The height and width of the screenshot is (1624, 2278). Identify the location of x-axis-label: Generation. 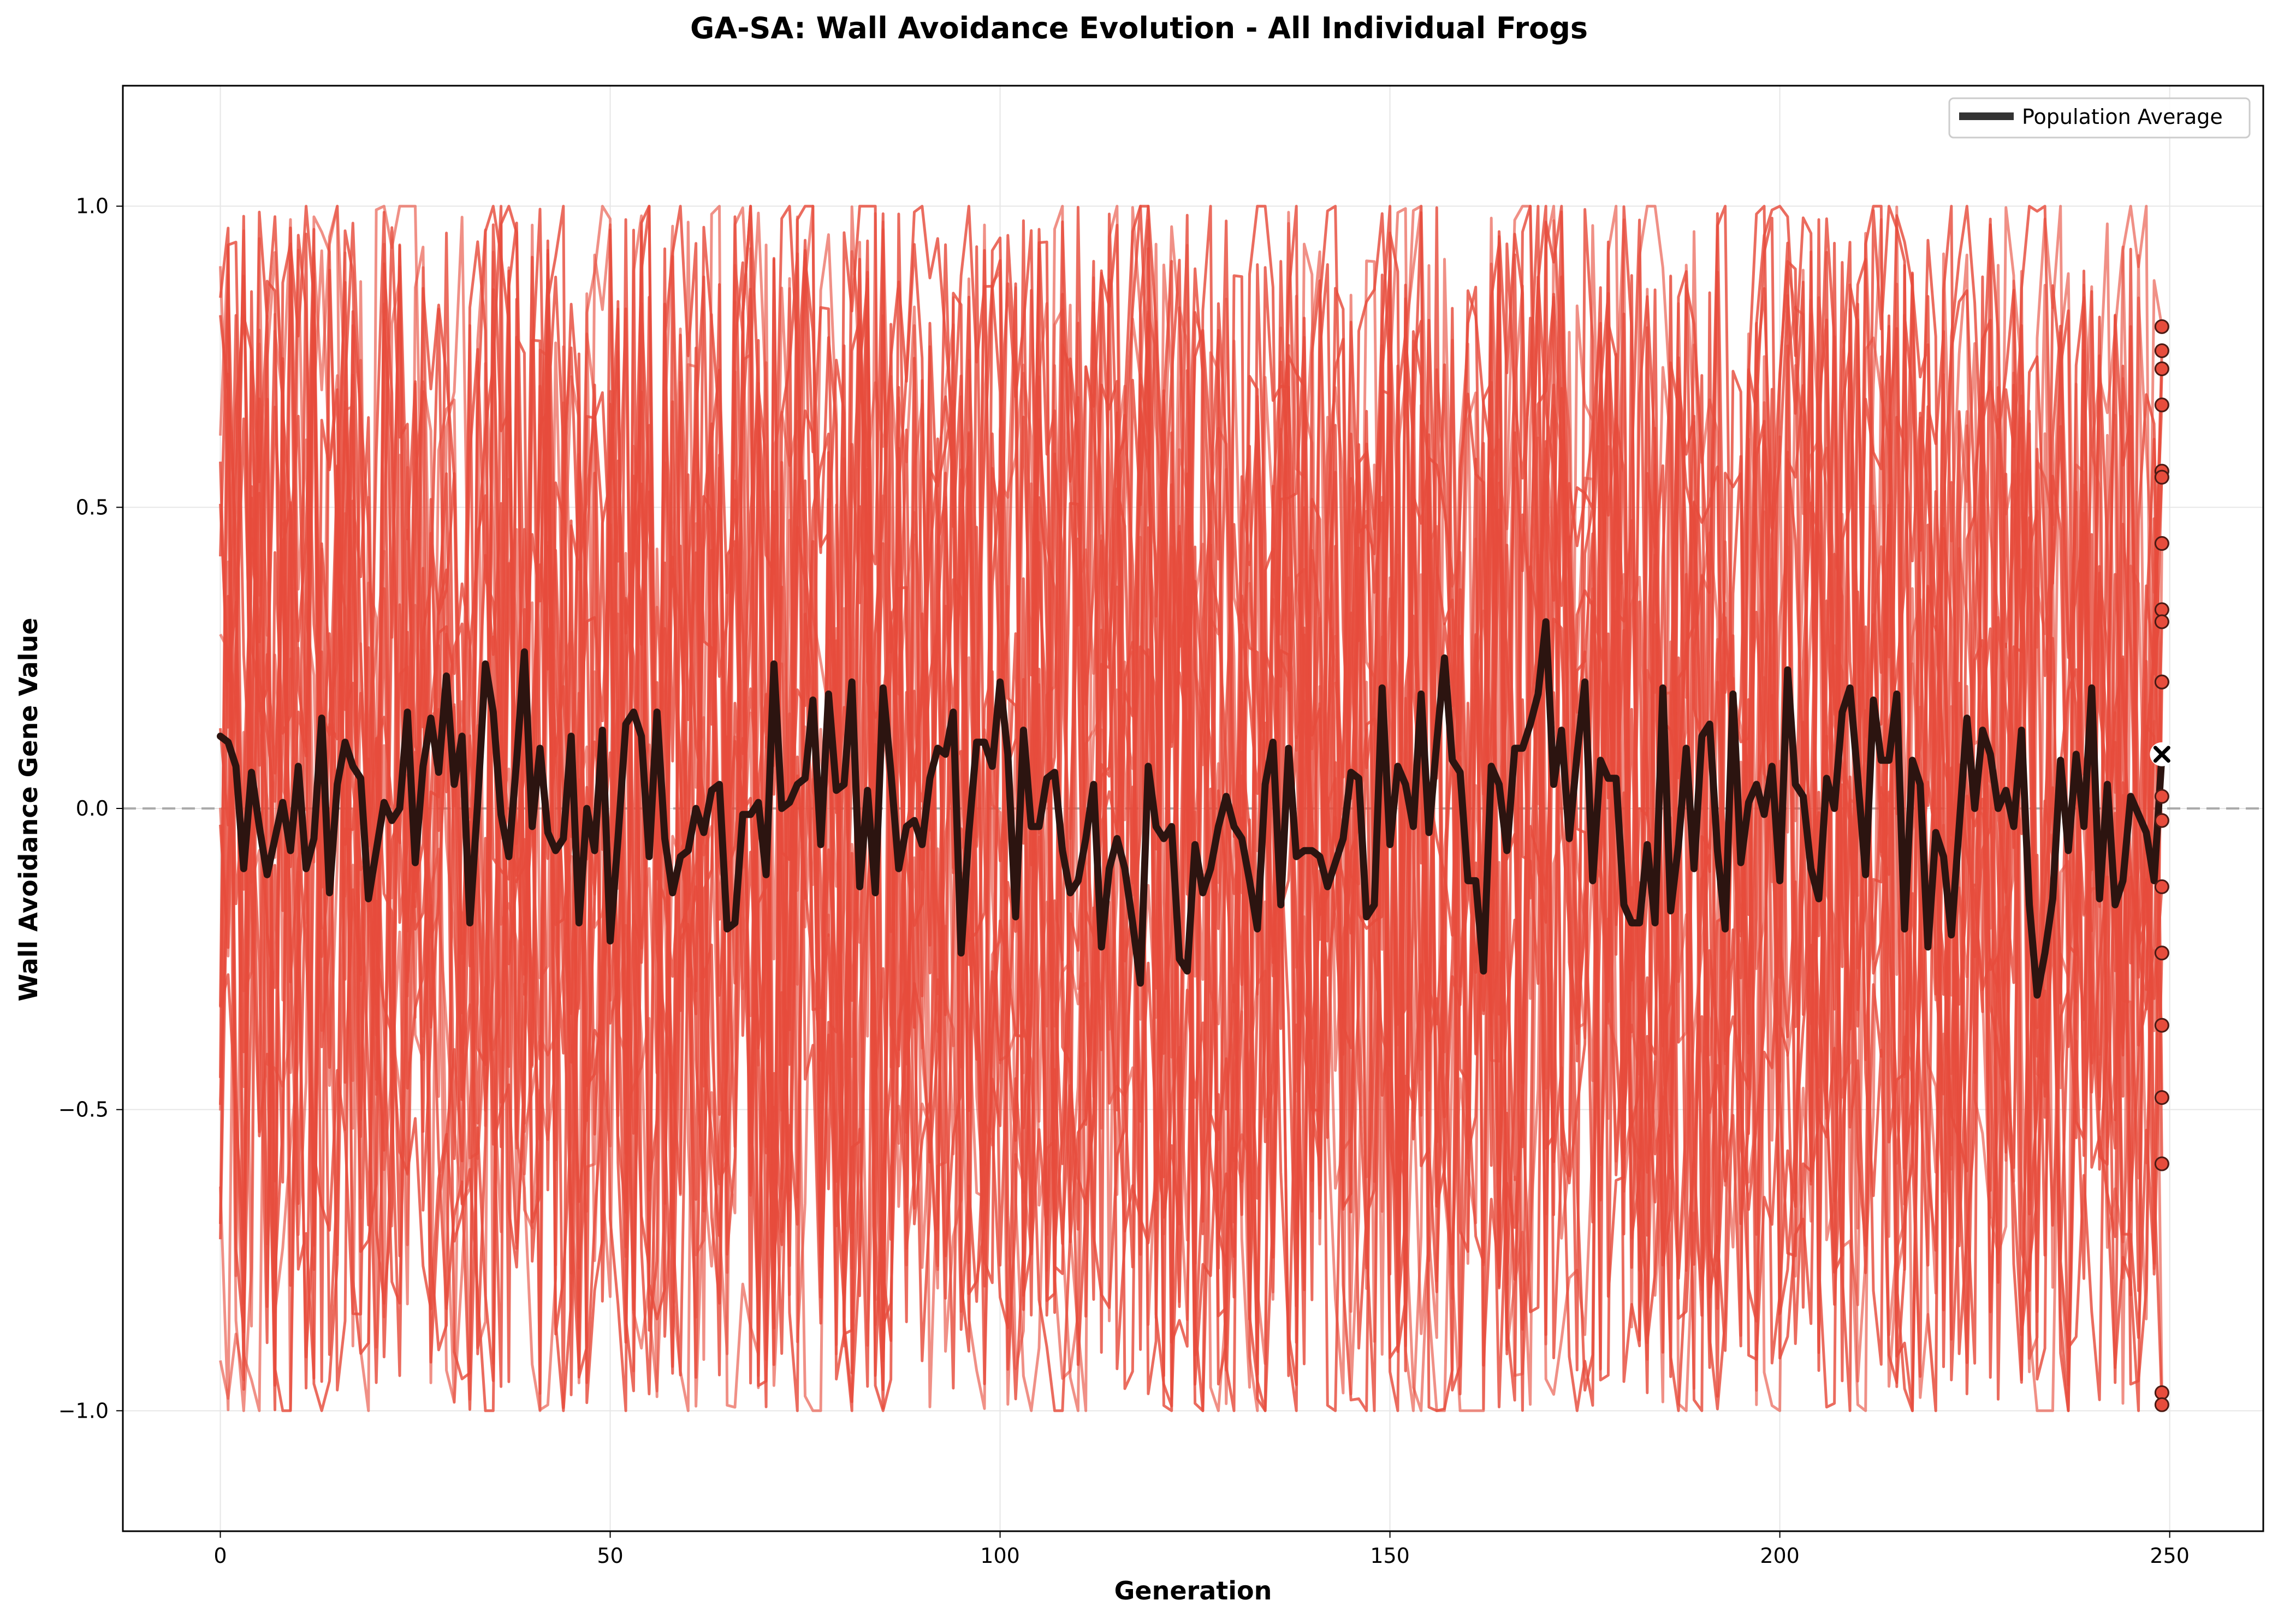
(1193, 1590).